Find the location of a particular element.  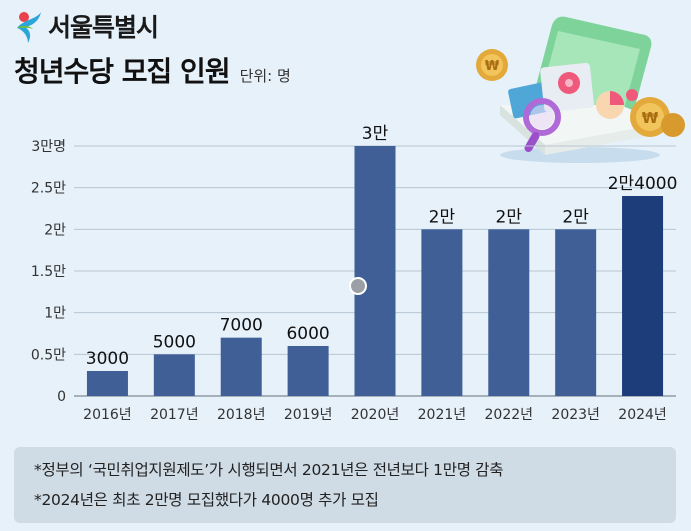

bar-2020년 is located at coordinates (375, 271).